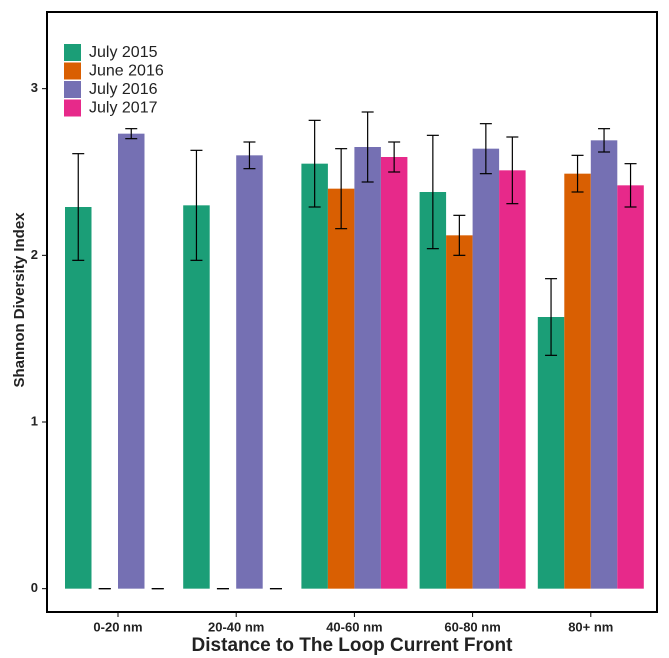 The height and width of the screenshot is (658, 669). What do you see at coordinates (34, 587) in the screenshot?
I see `y-tick-label: 0` at bounding box center [34, 587].